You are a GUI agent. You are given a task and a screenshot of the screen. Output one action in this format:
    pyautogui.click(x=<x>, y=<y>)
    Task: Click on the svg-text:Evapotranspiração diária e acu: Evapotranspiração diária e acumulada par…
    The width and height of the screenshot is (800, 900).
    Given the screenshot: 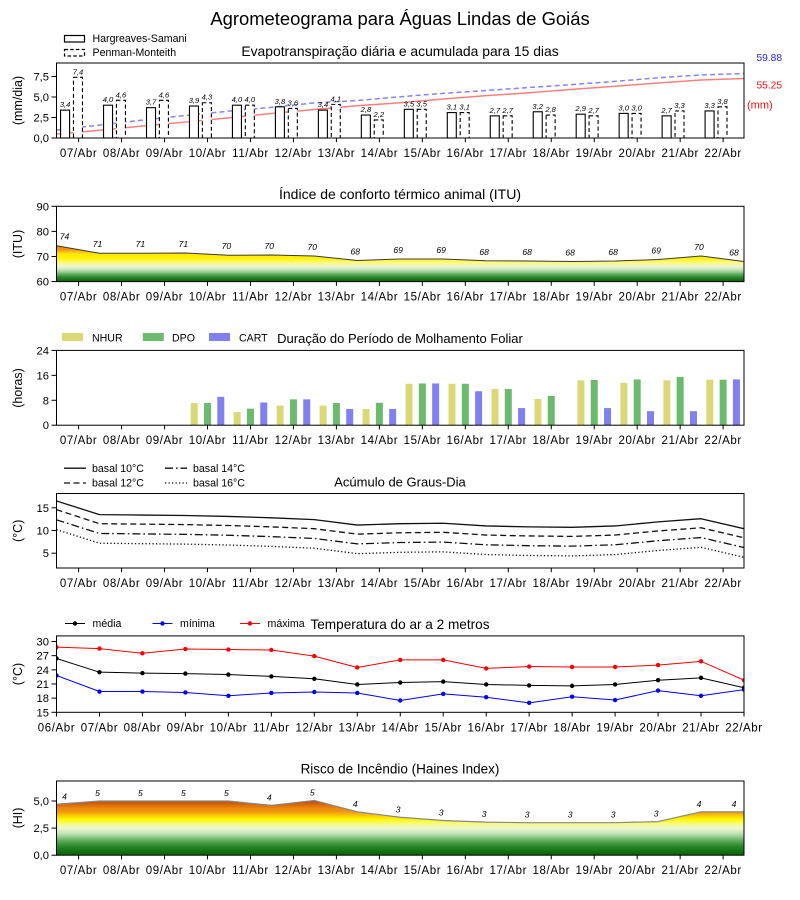 What is the action you would take?
    pyautogui.click(x=399, y=51)
    